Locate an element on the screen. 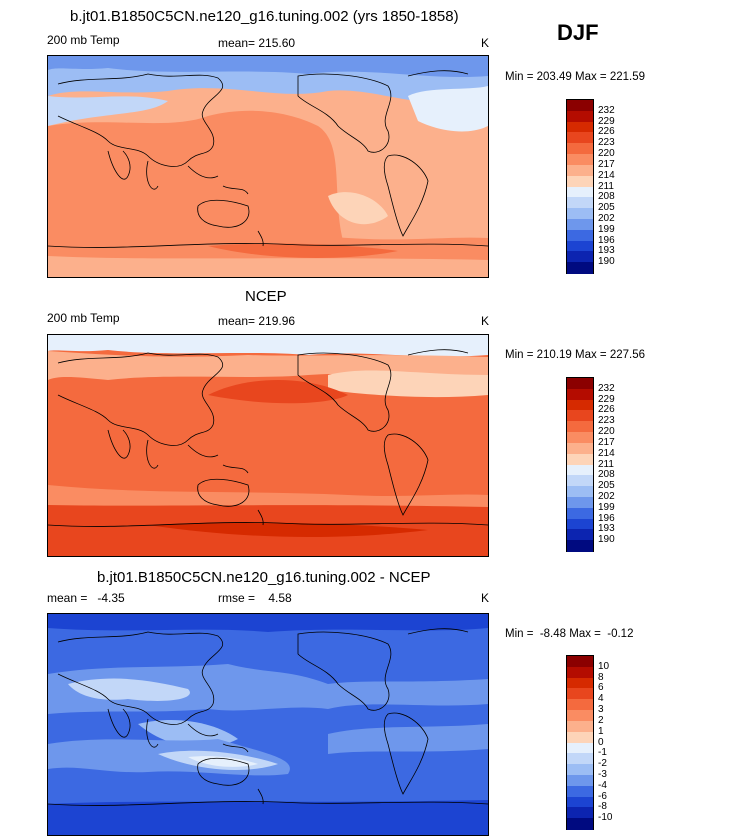 This screenshot has width=733, height=840. colorbar-tick-label: 10 is located at coordinates (604, 666).